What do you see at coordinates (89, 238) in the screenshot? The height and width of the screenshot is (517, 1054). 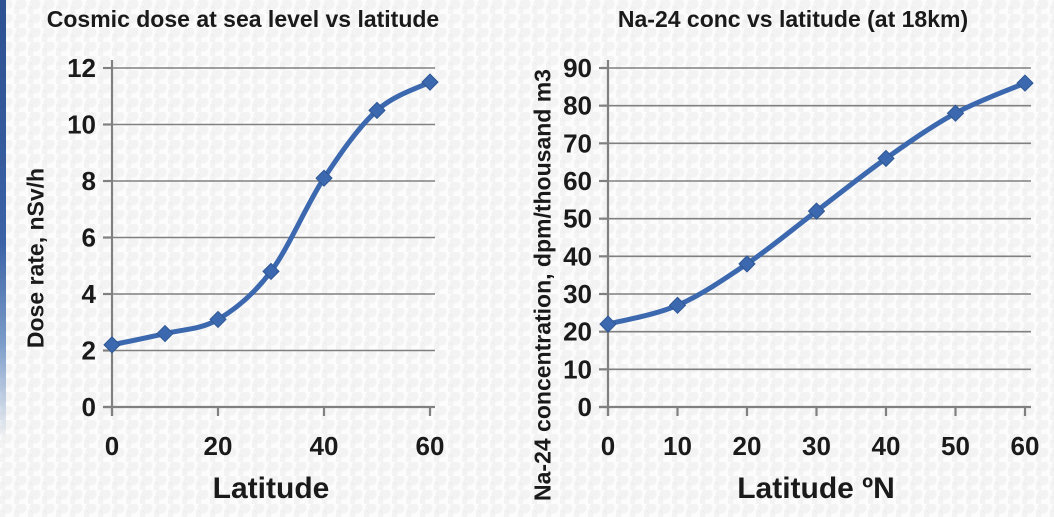 I see `svg-text: 6` at bounding box center [89, 238].